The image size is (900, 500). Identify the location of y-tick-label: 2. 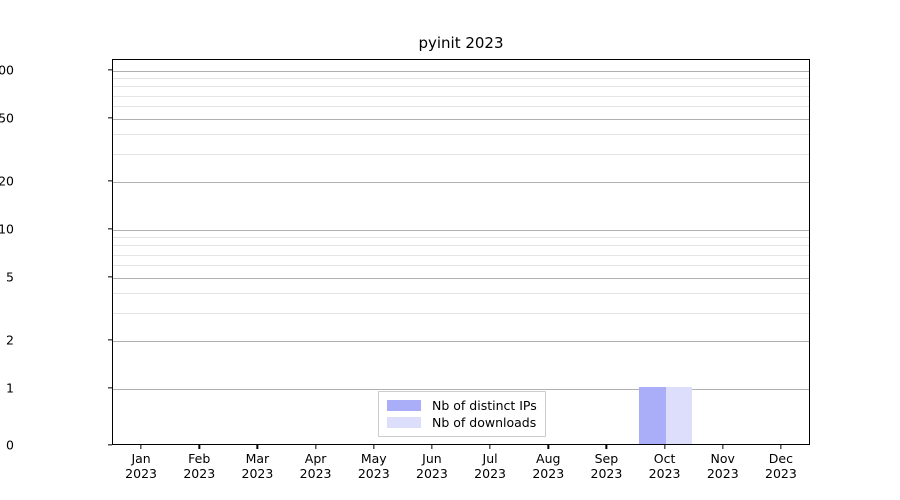
(10, 340).